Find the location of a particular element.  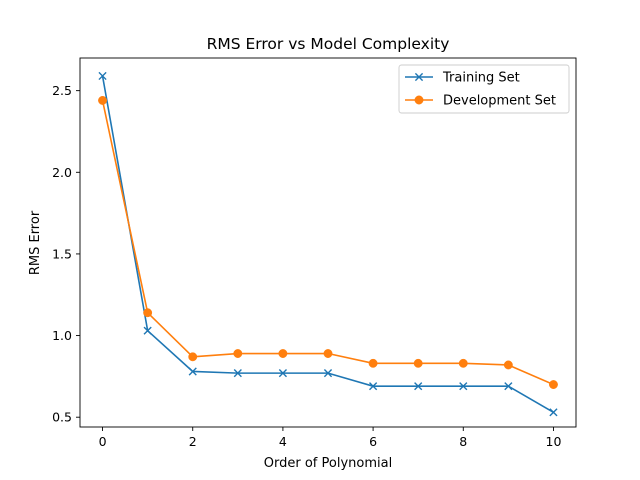

x-tick-label: 8 is located at coordinates (463, 441).